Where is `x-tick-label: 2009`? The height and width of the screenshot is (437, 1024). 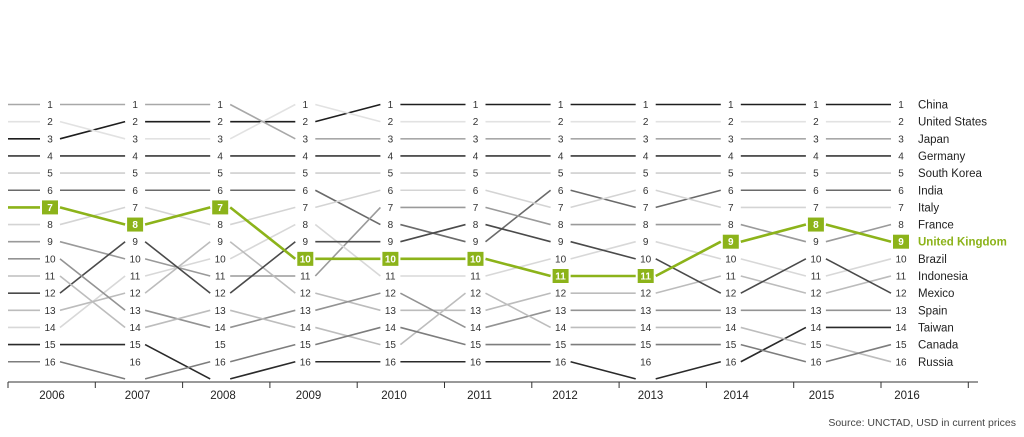 x-tick-label: 2009 is located at coordinates (309, 396).